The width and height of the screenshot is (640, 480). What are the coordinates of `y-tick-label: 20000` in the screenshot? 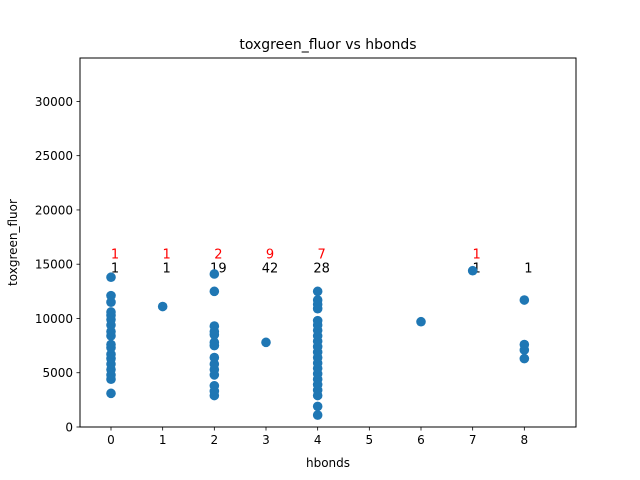 It's located at (54, 210).